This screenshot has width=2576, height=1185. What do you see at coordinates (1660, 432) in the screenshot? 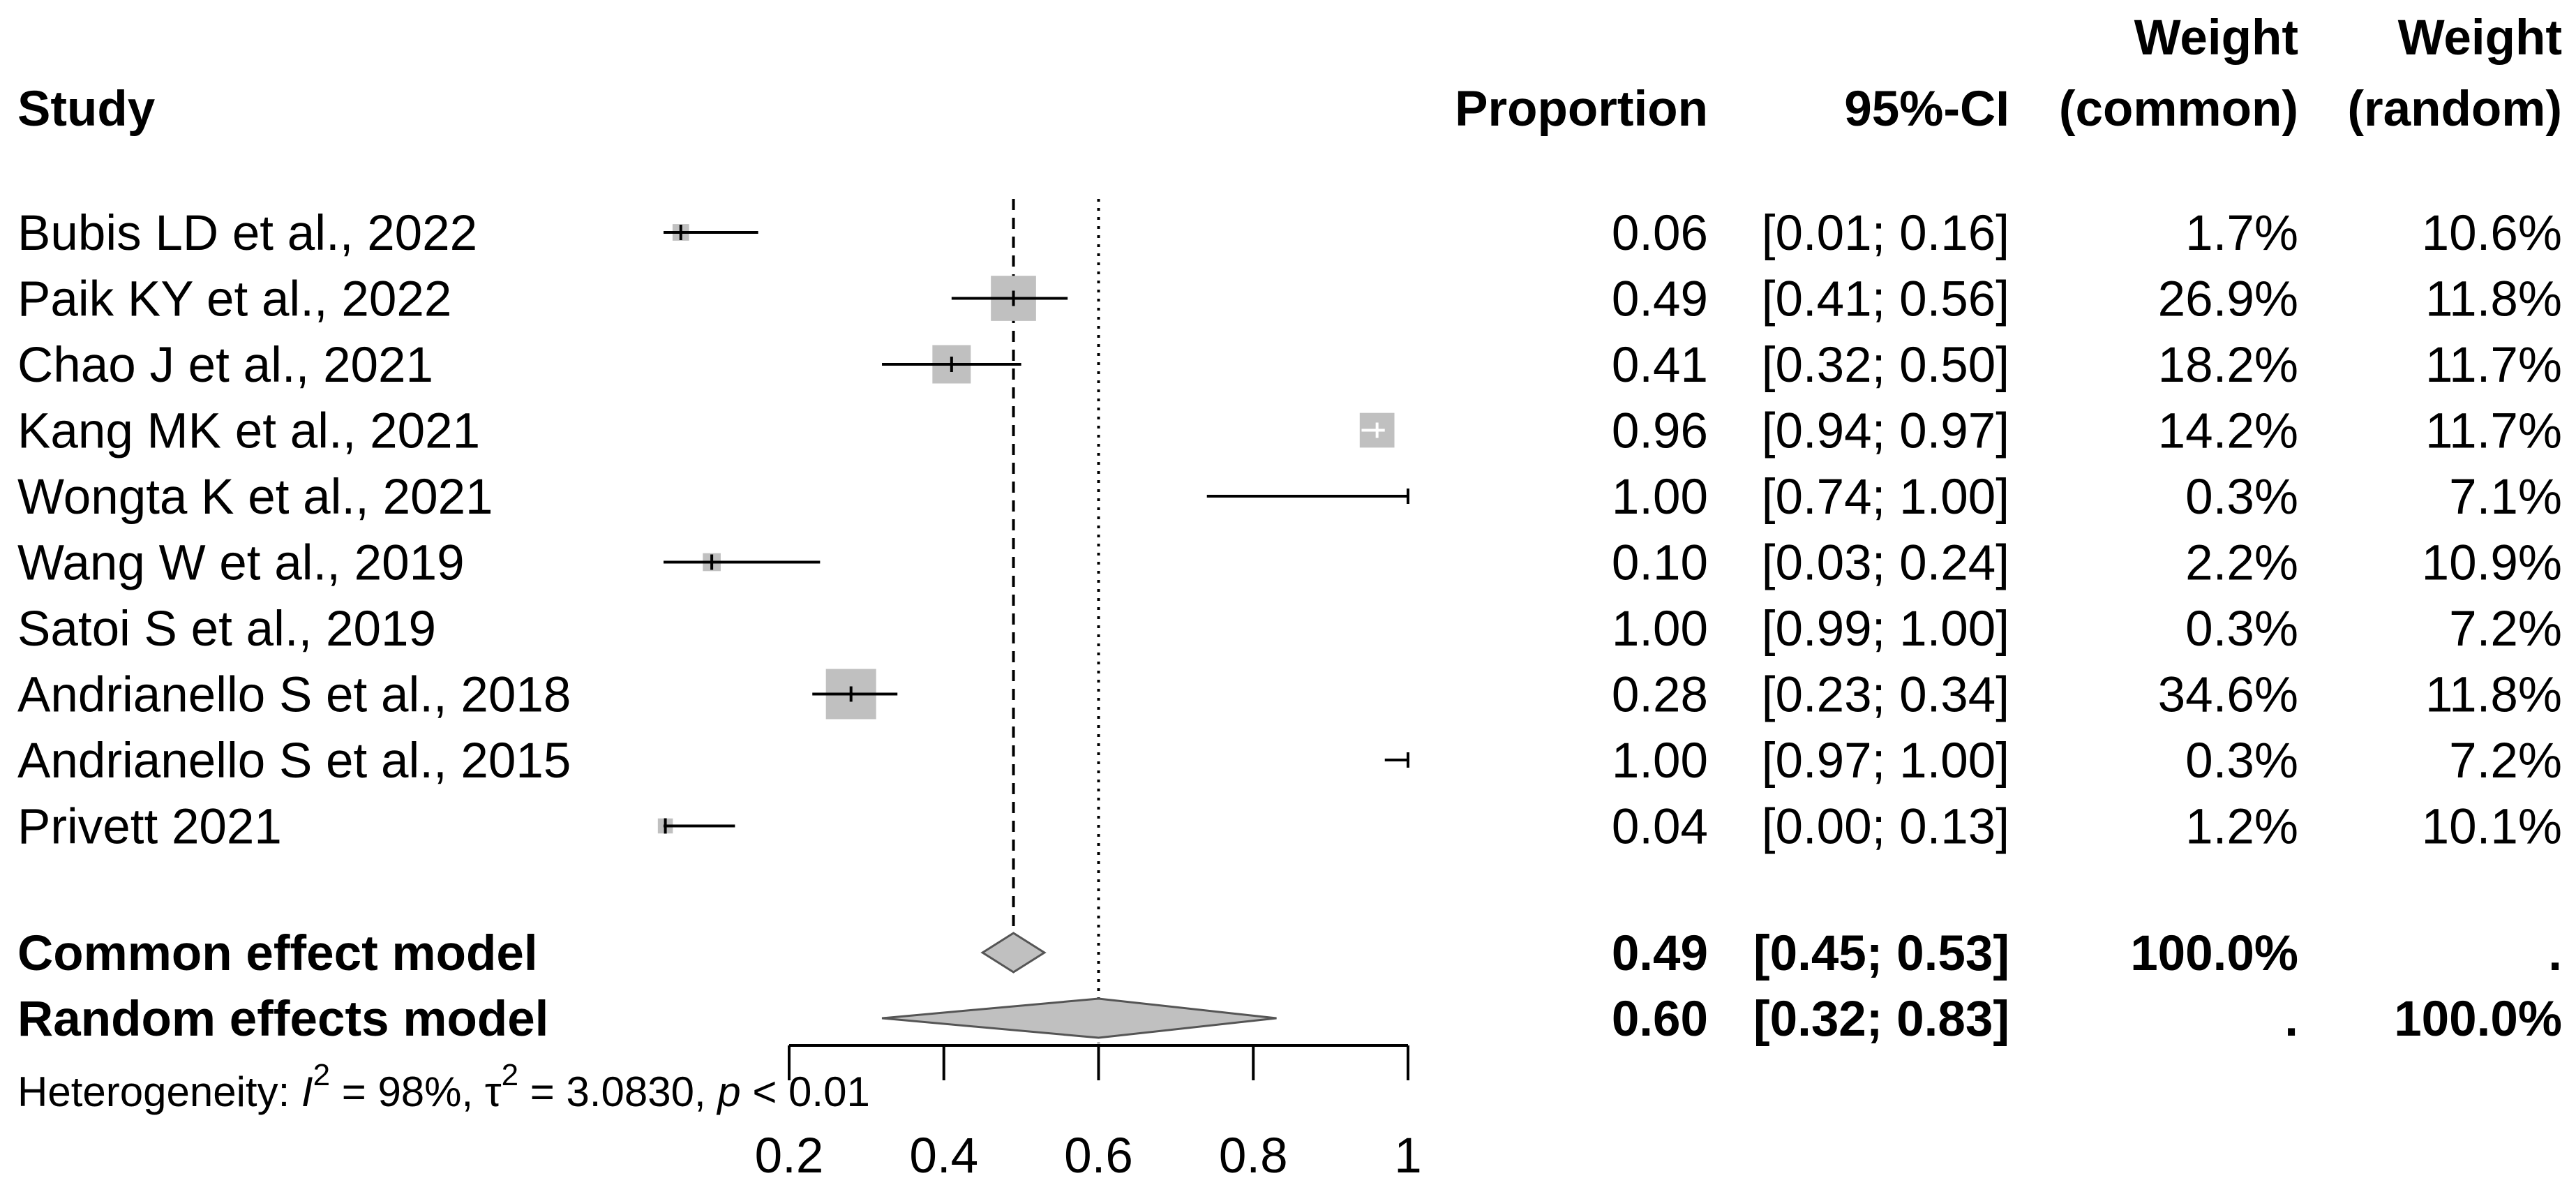
I see `study-proportion: 0.96` at bounding box center [1660, 432].